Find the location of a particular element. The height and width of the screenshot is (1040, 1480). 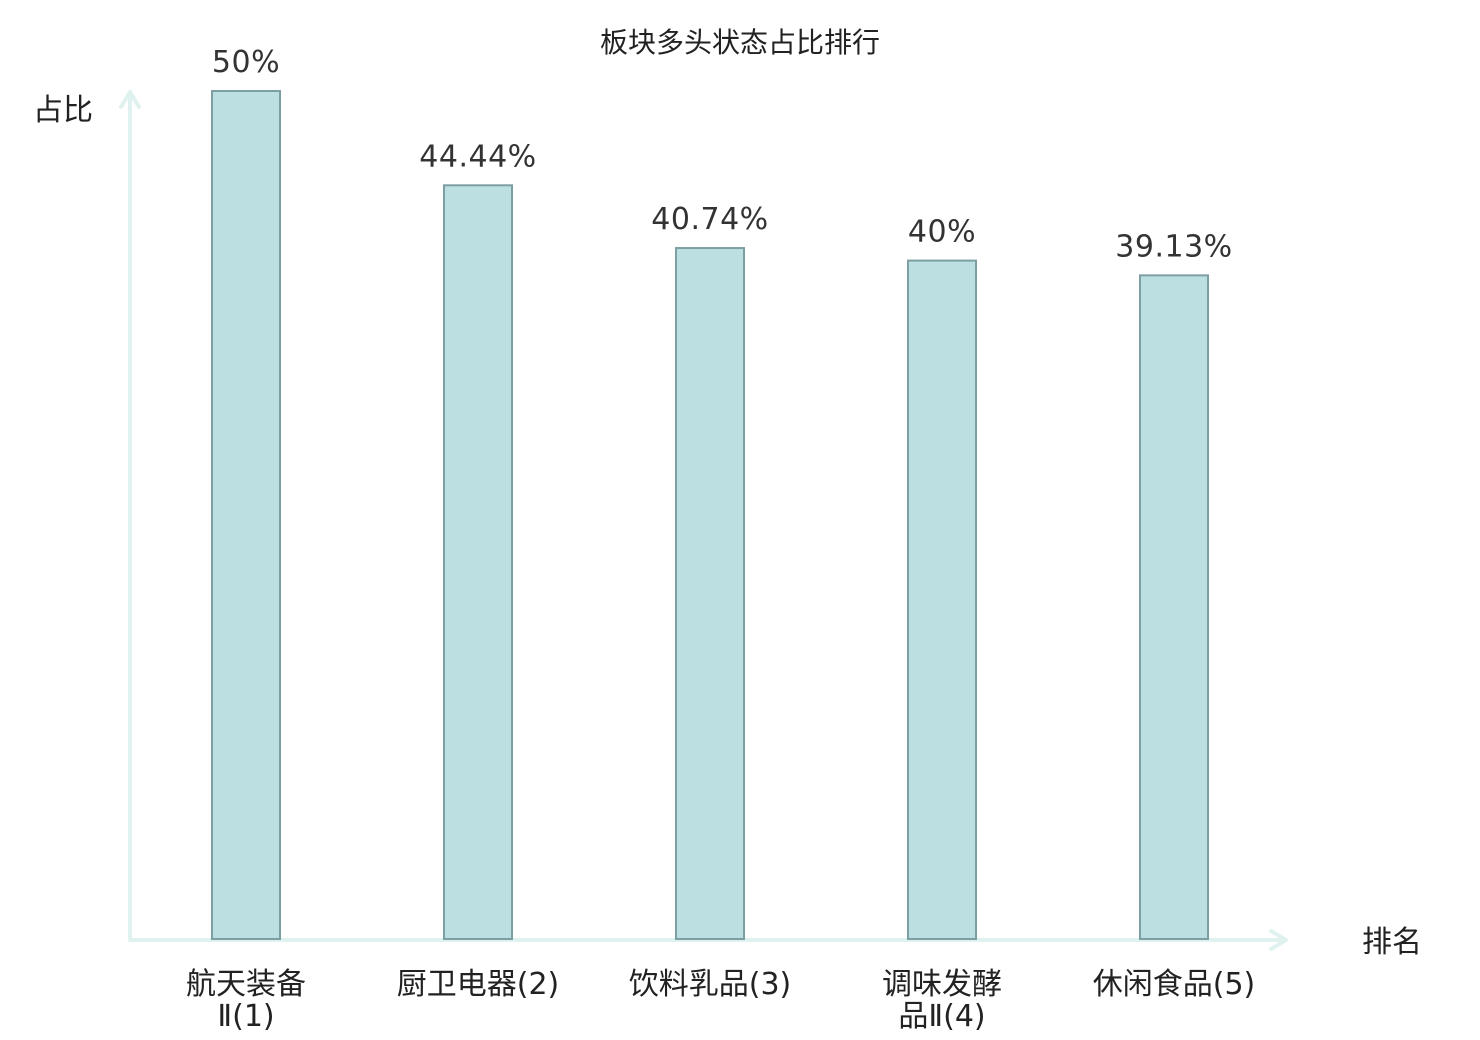

y-axis is located at coordinates (130, 515).